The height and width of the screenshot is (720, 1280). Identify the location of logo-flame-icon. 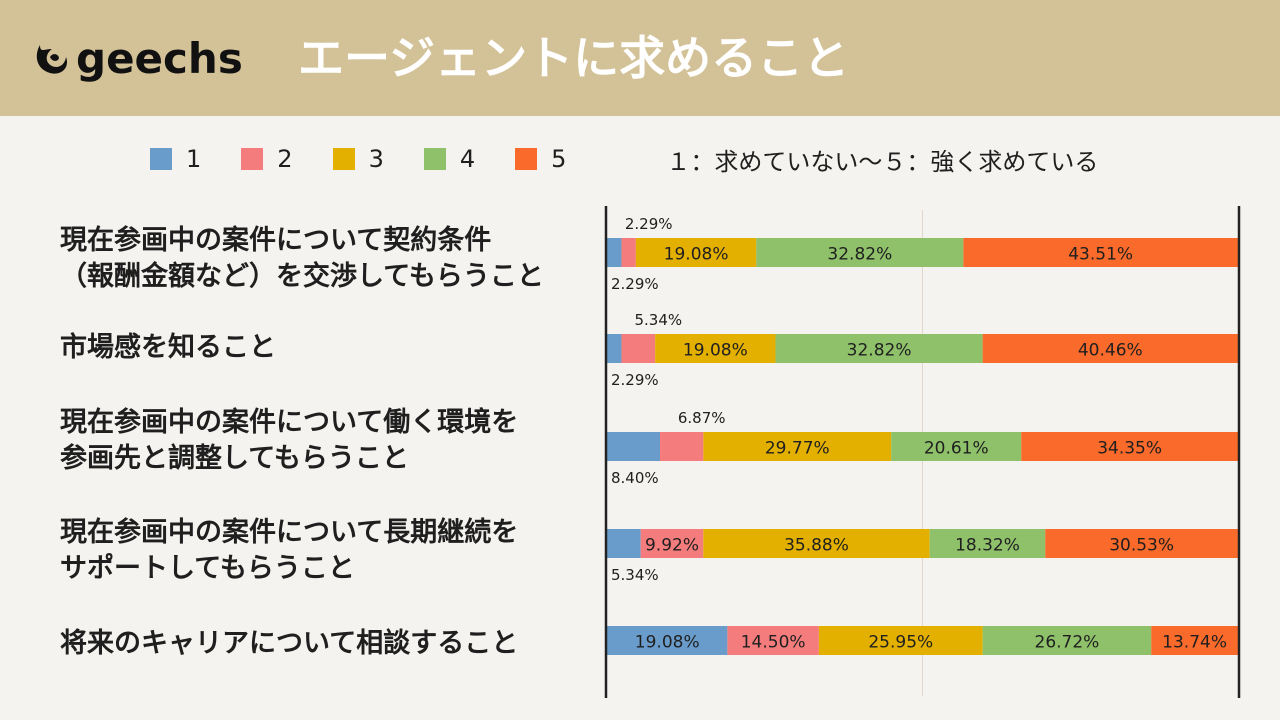
(52, 59).